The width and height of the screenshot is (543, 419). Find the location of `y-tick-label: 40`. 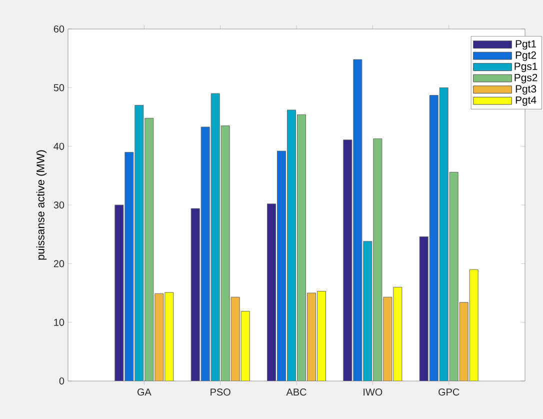

y-tick-label: 40 is located at coordinates (59, 146).